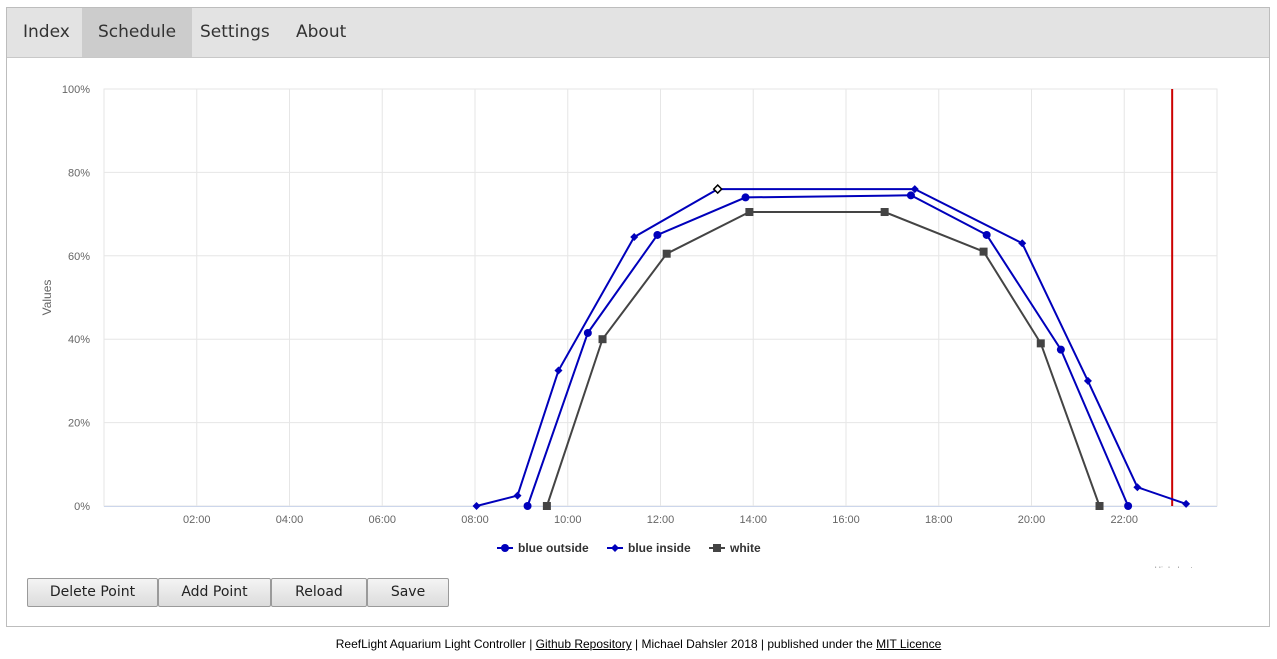  What do you see at coordinates (505, 548) in the screenshot?
I see `legend-marker-blue-outside` at bounding box center [505, 548].